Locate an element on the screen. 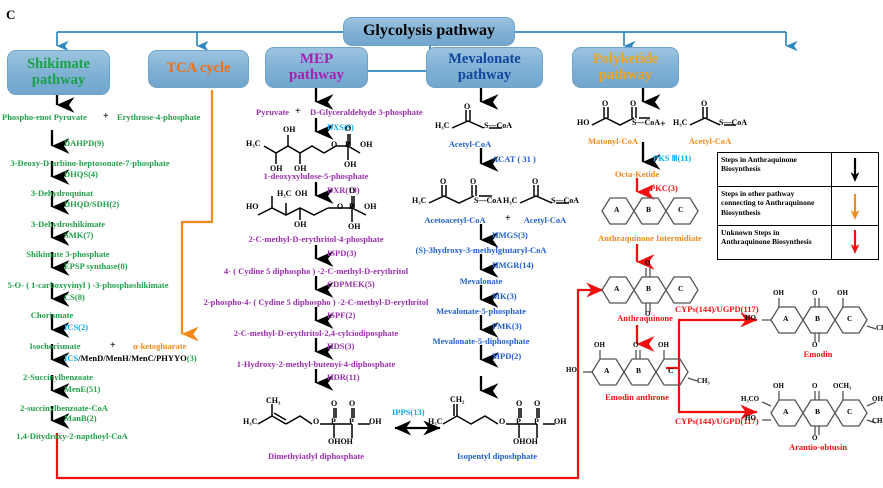 The height and width of the screenshot is (488, 883). atom-o-emodin-anthrone: O is located at coordinates (636, 345).